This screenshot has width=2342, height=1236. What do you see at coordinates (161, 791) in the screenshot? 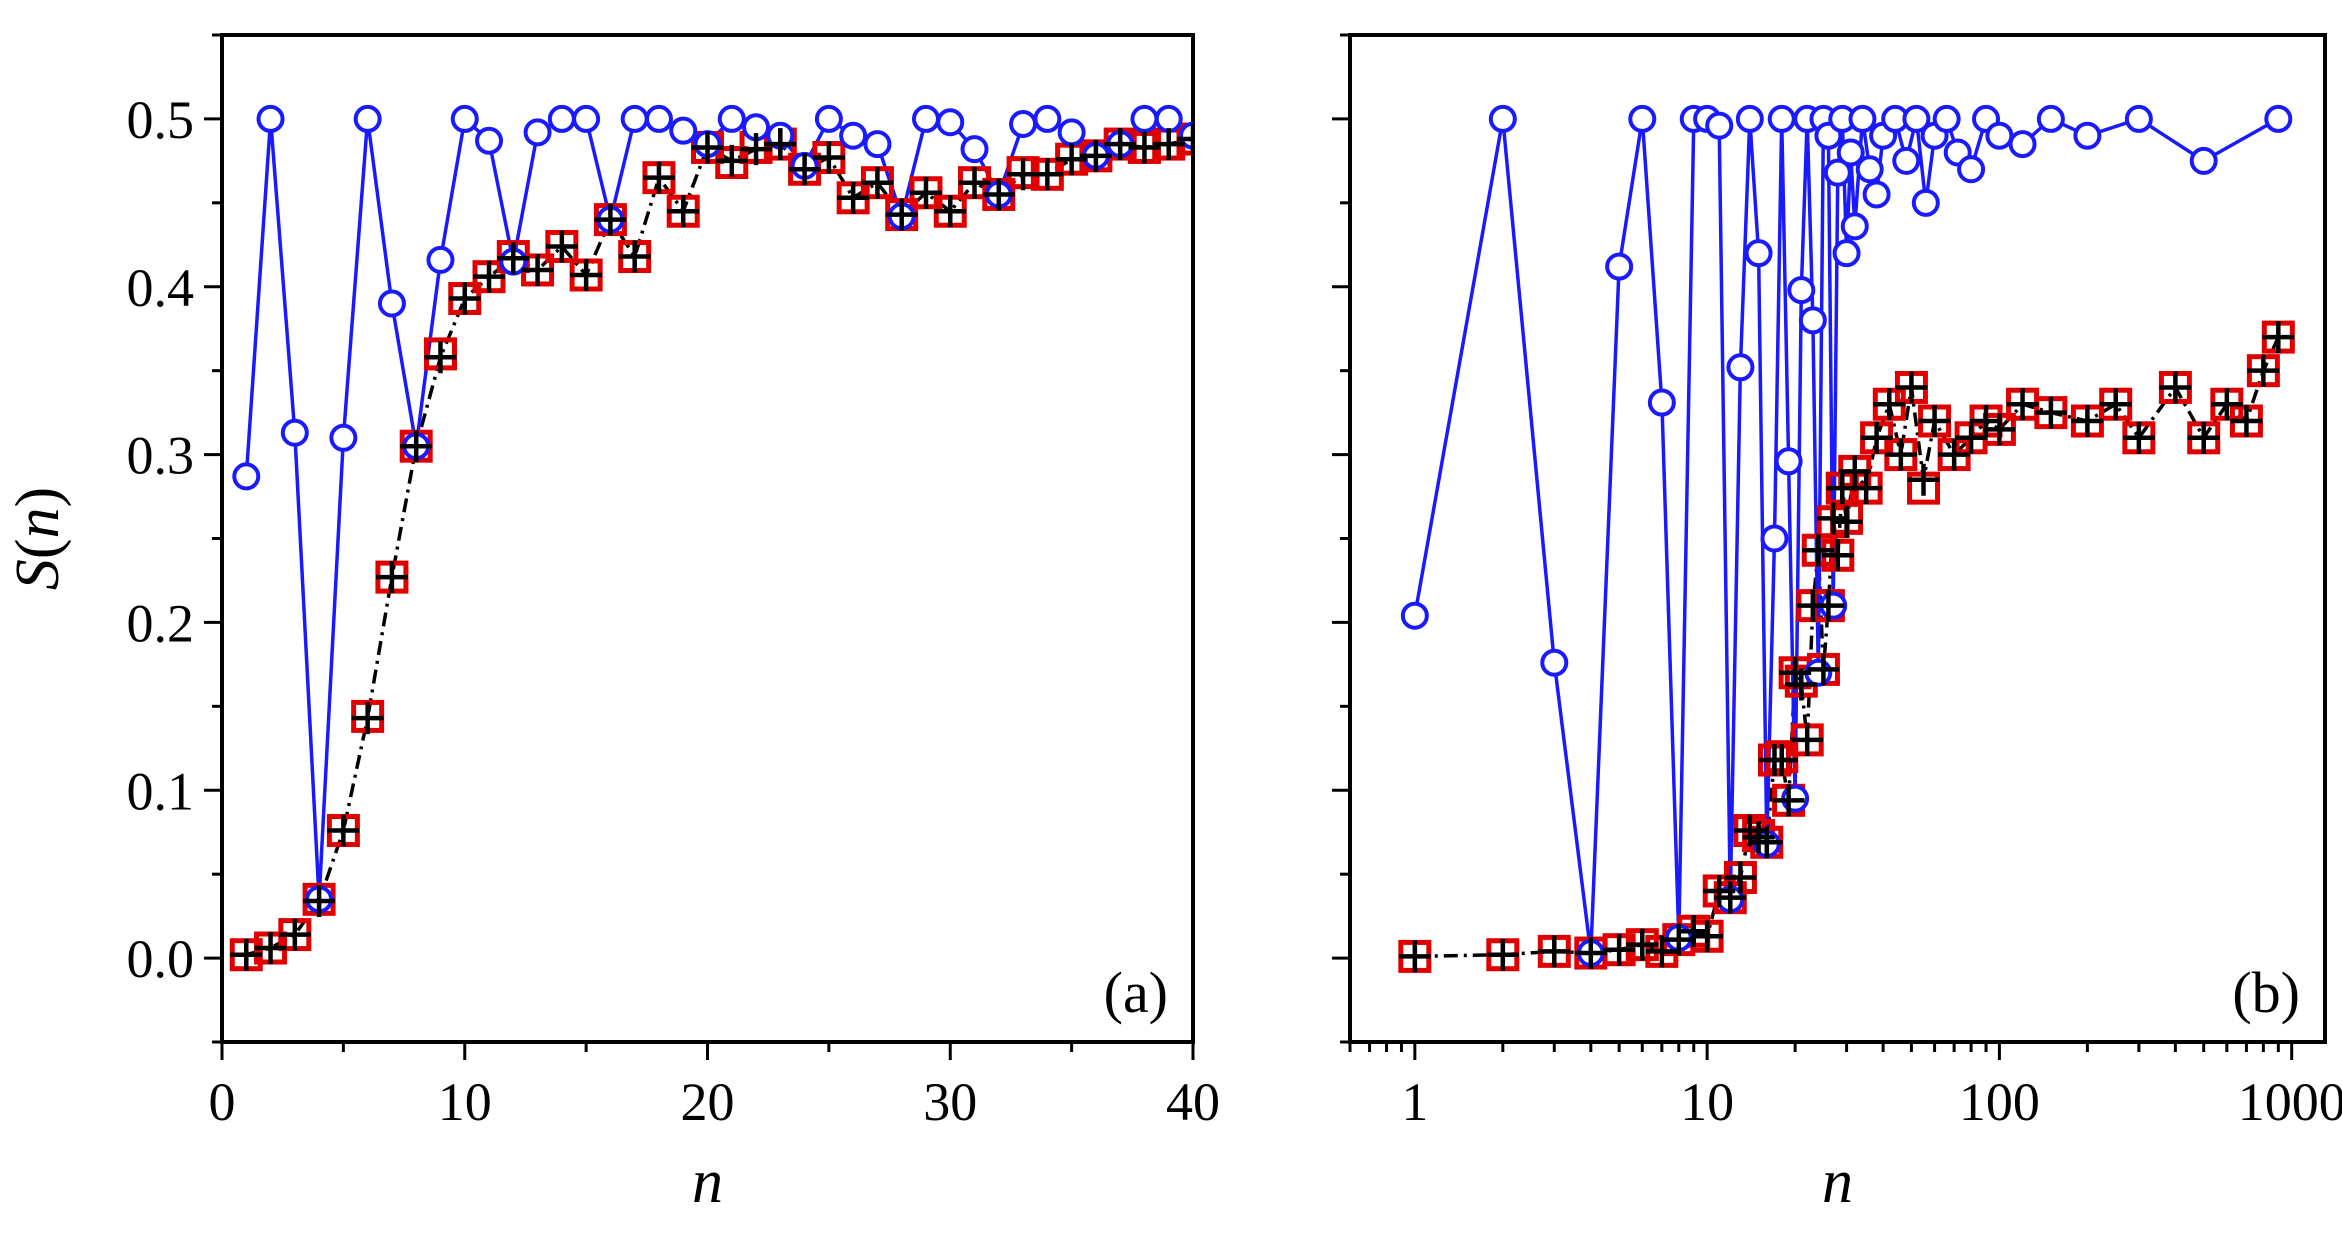
I see `y-tick-label: 0.1` at bounding box center [161, 791].